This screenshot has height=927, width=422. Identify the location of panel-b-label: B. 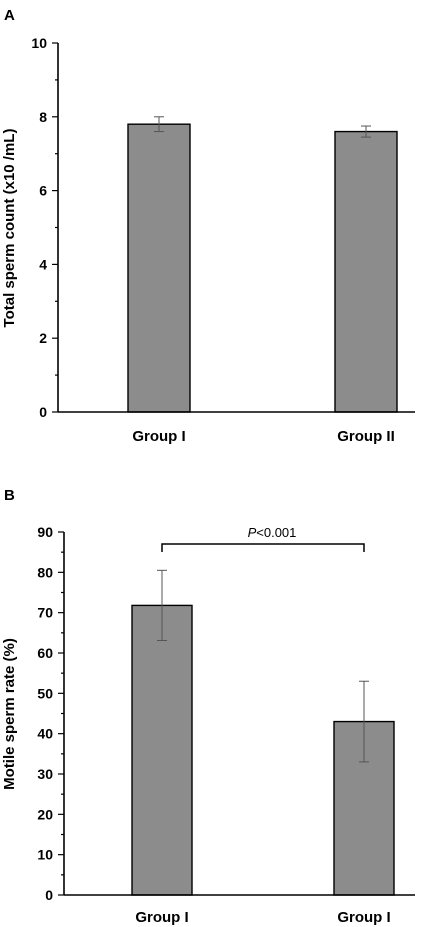
(9, 495).